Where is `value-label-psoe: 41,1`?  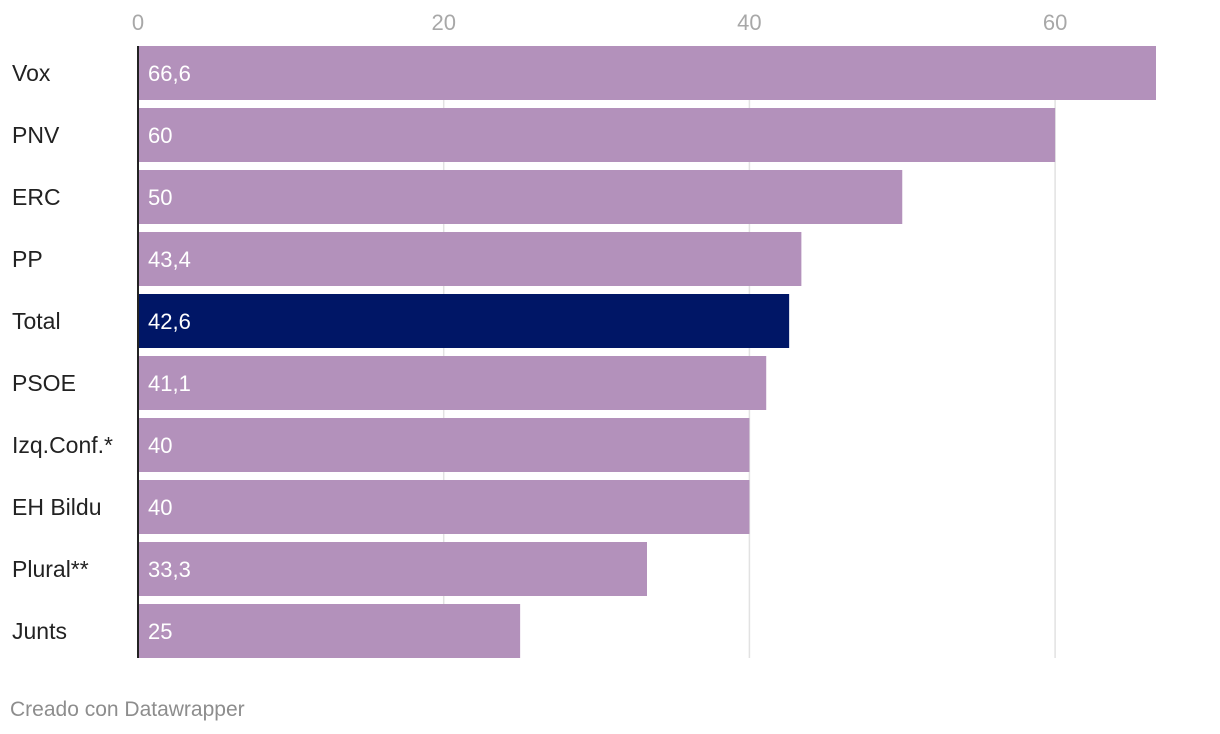 value-label-psoe: 41,1 is located at coordinates (169, 383).